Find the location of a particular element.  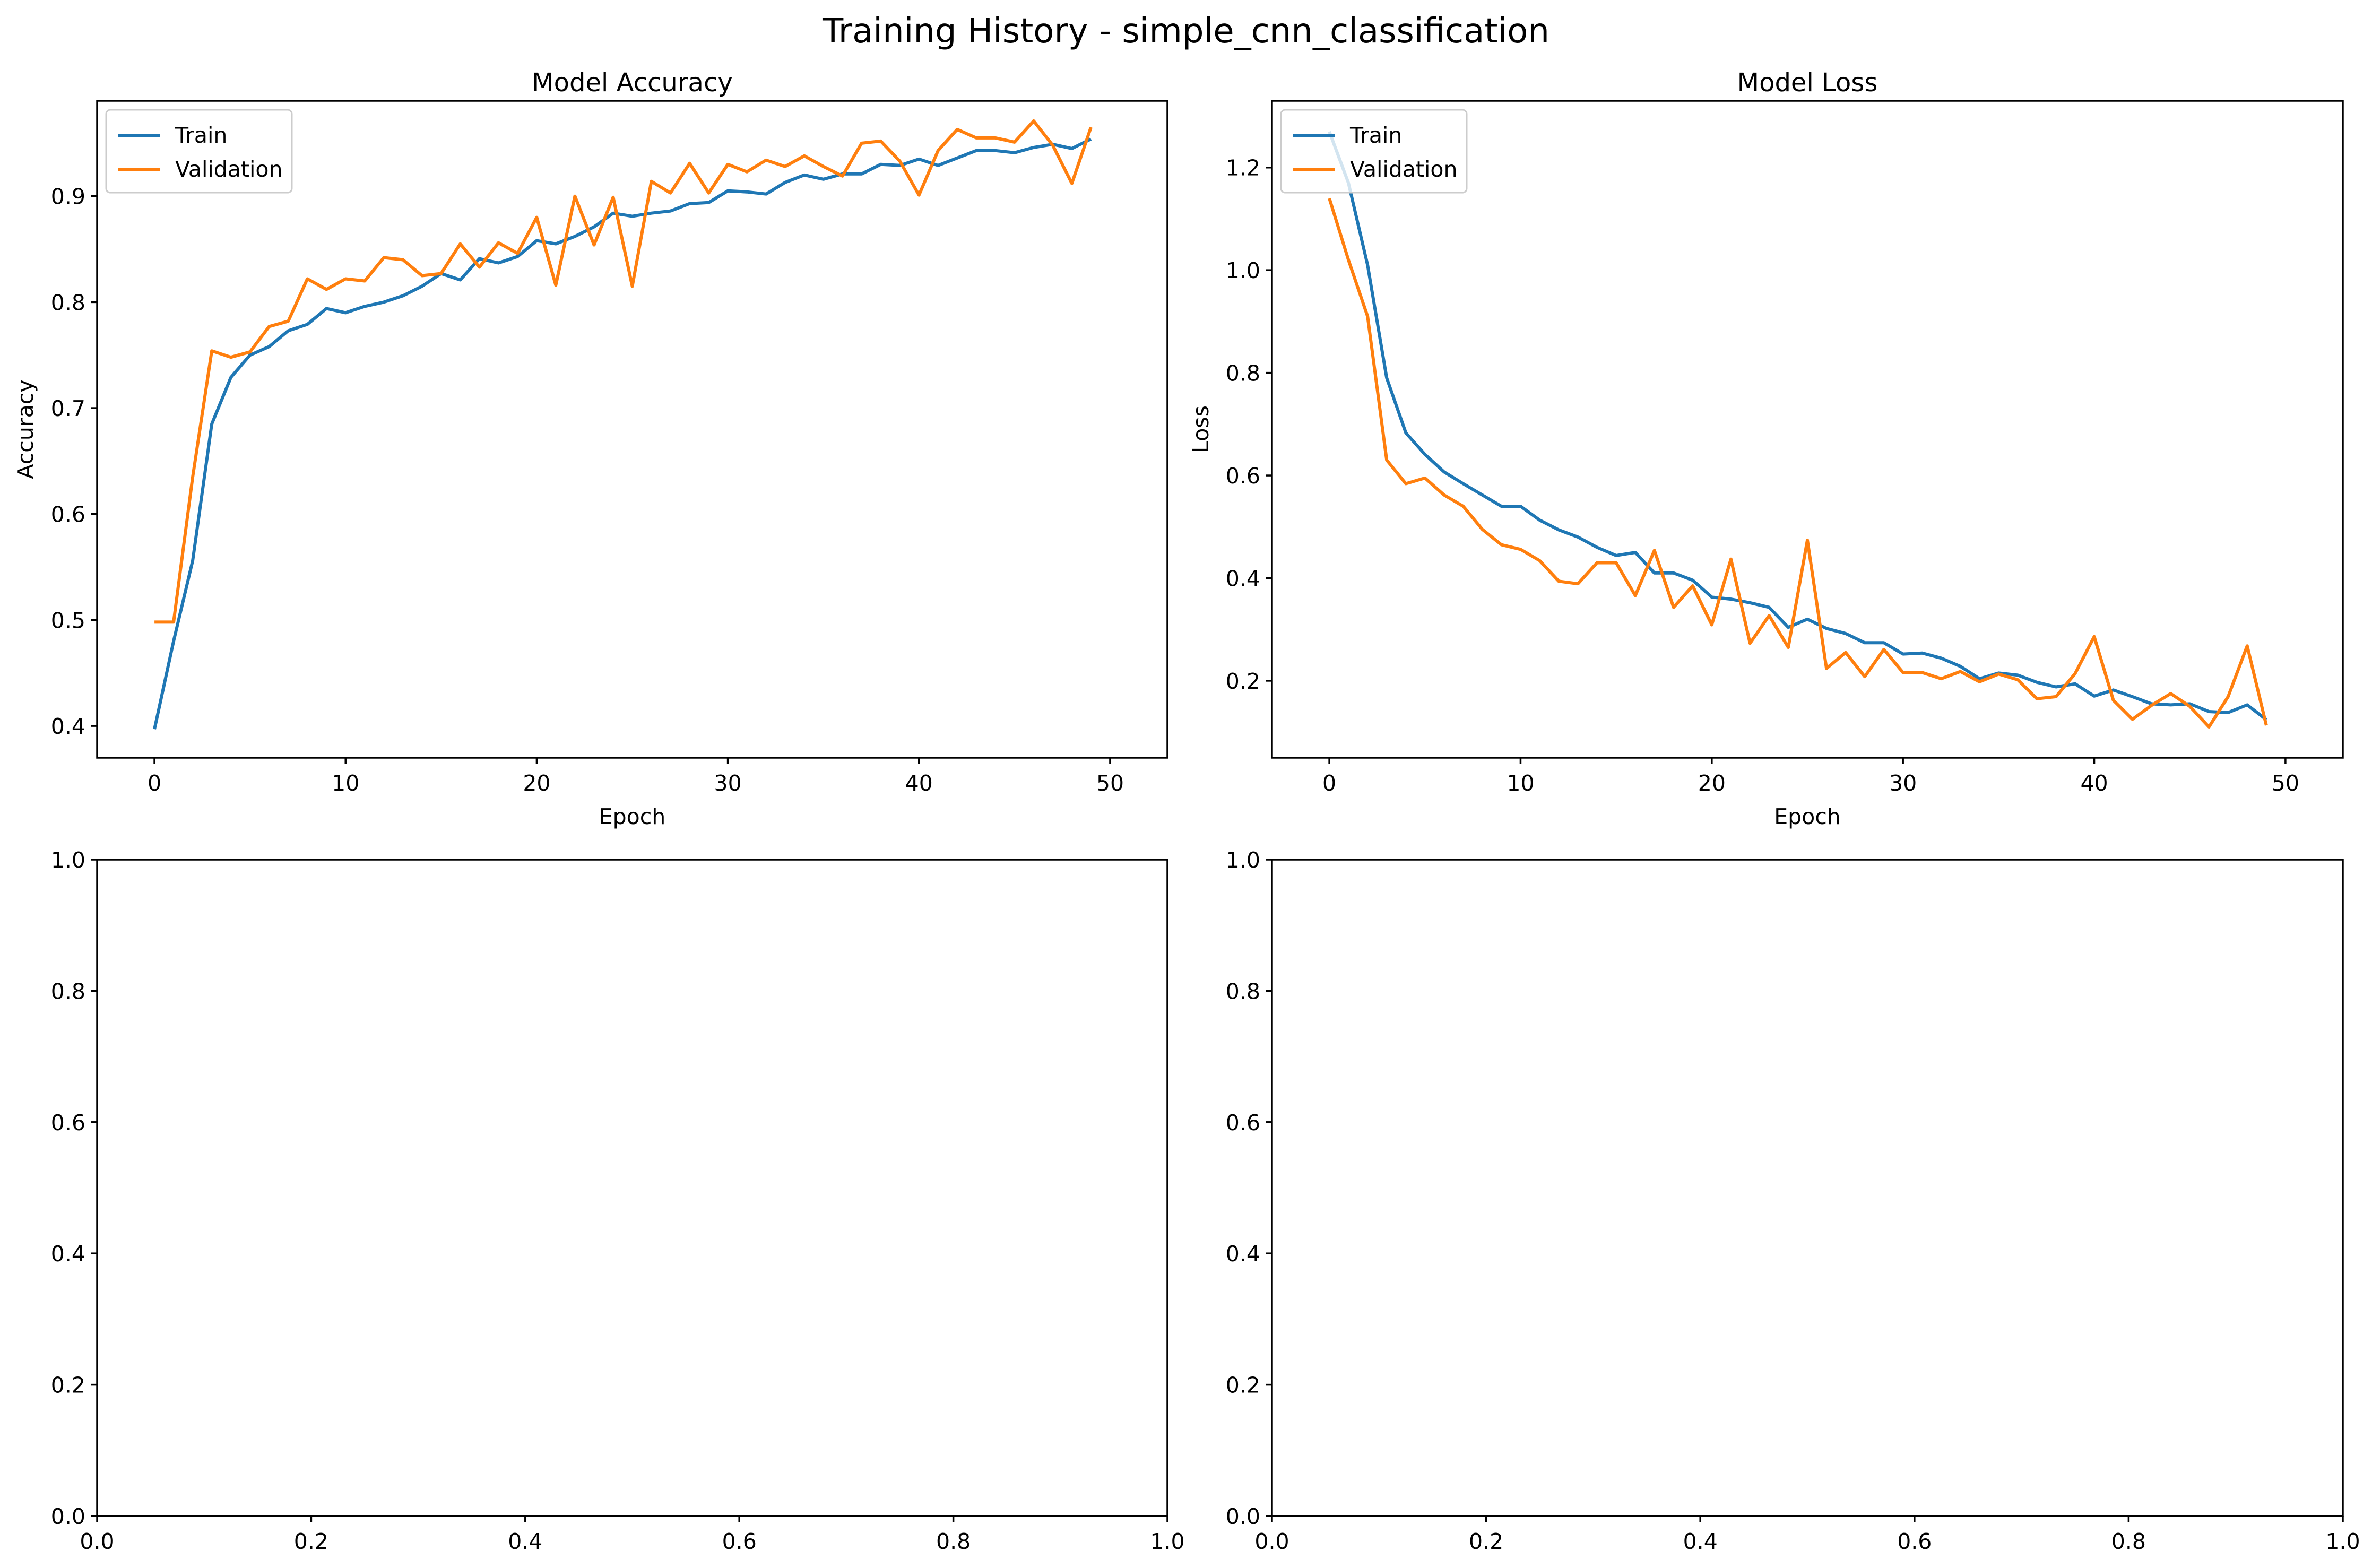

axes-title: Model Loss is located at coordinates (1808, 83).